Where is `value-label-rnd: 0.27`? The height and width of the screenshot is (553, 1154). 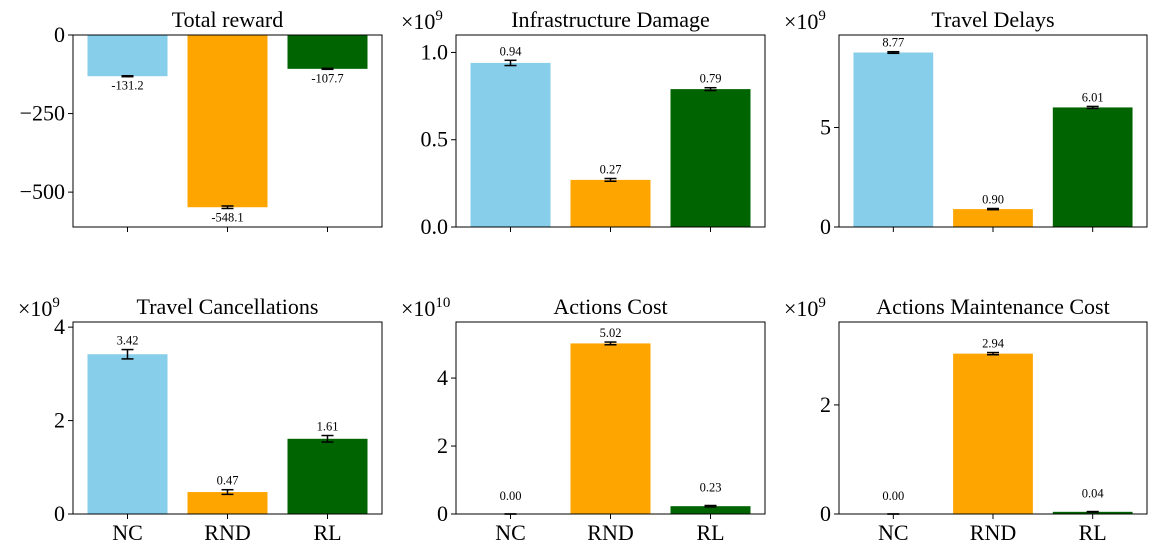
value-label-rnd: 0.27 is located at coordinates (611, 169).